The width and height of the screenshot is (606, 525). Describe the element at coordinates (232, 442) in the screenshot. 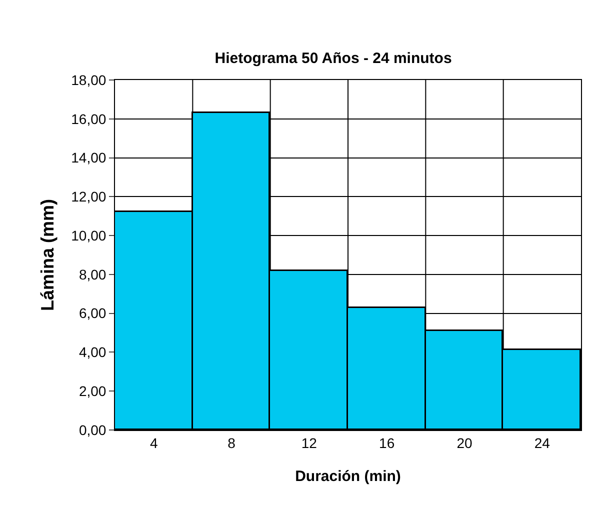

I see `x-tick-label: 8` at that location.